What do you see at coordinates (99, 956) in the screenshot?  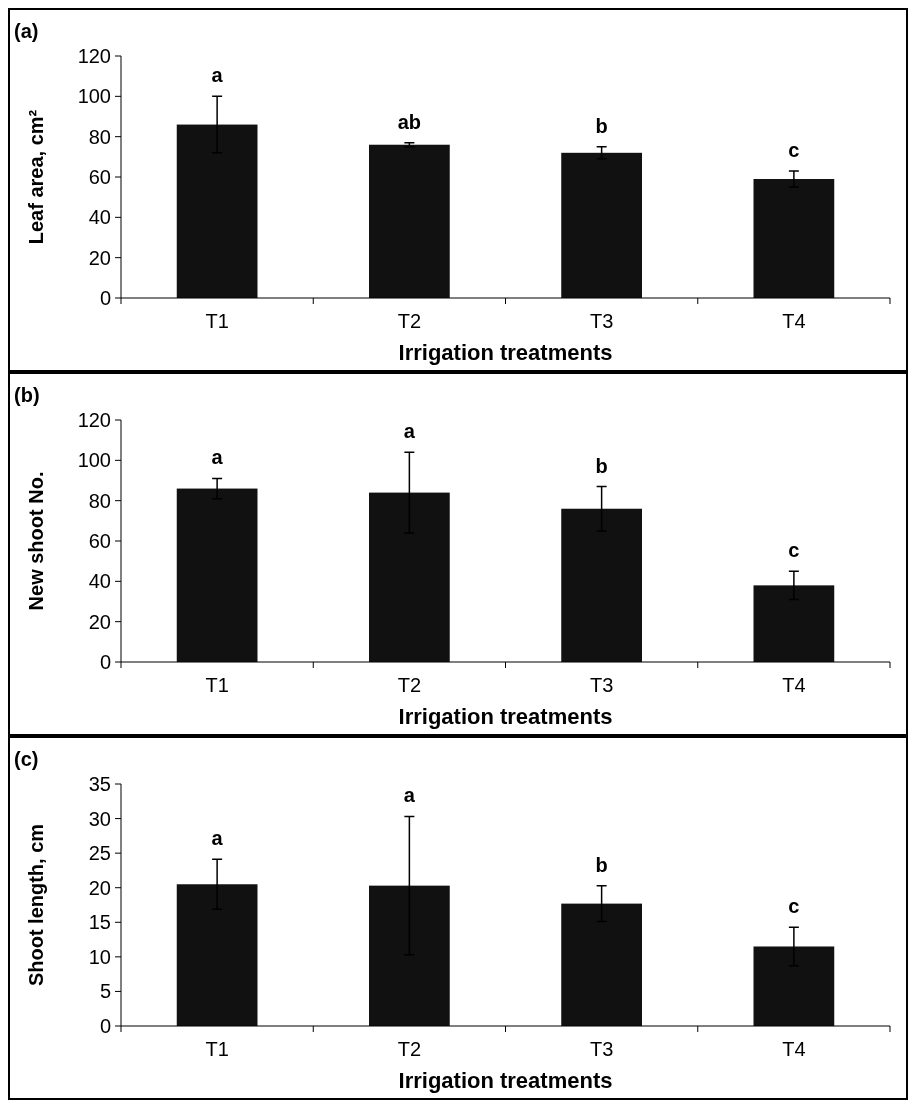 I see `y-tick-label: 10` at bounding box center [99, 956].